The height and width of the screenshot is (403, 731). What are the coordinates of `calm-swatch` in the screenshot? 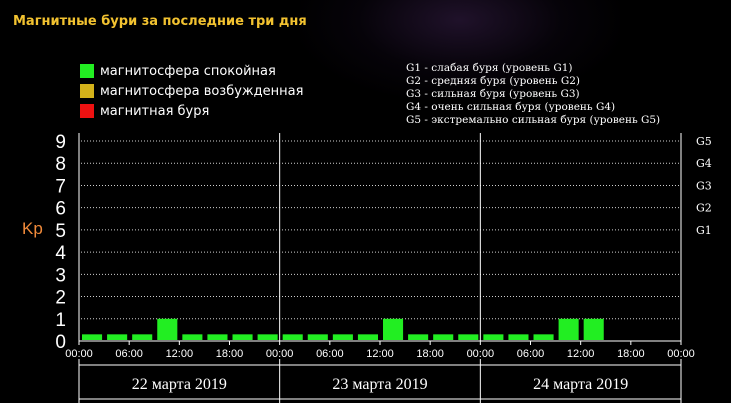 It's located at (87, 71).